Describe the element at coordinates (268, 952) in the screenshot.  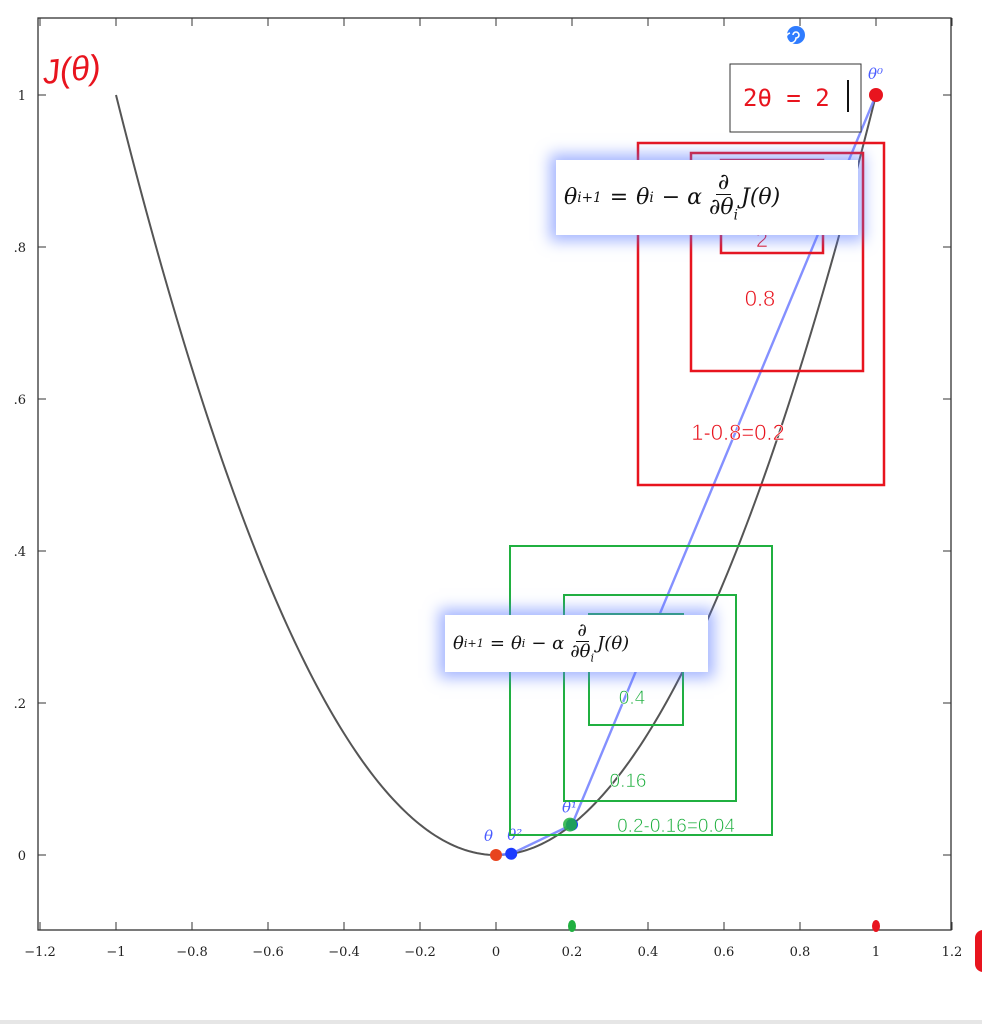
I see `x-tick-label: −0.6` at that location.